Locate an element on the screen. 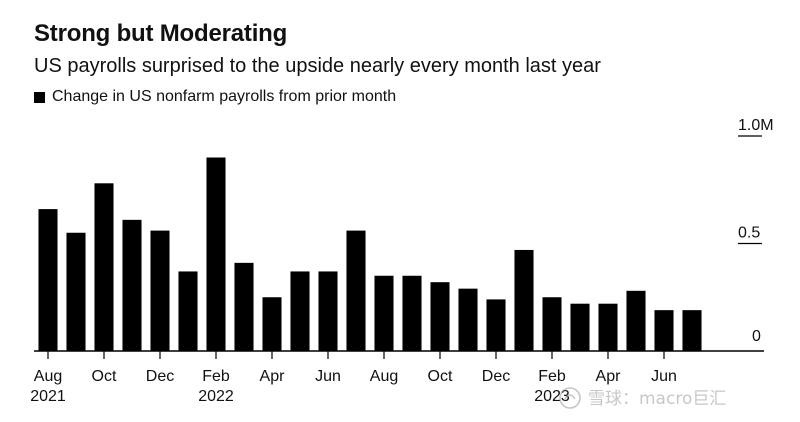 Image resolution: width=800 pixels, height=422 pixels. bar-jul-2023 is located at coordinates (692, 330).